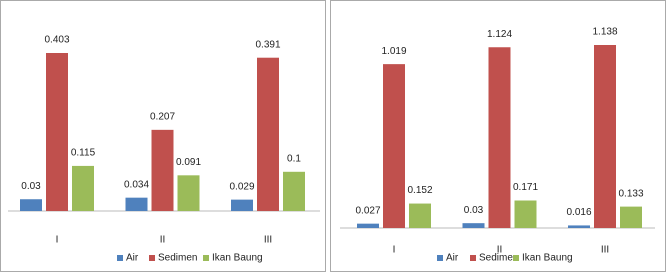  Describe the element at coordinates (578, 212) in the screenshot. I see `data-label: 0.016` at that location.